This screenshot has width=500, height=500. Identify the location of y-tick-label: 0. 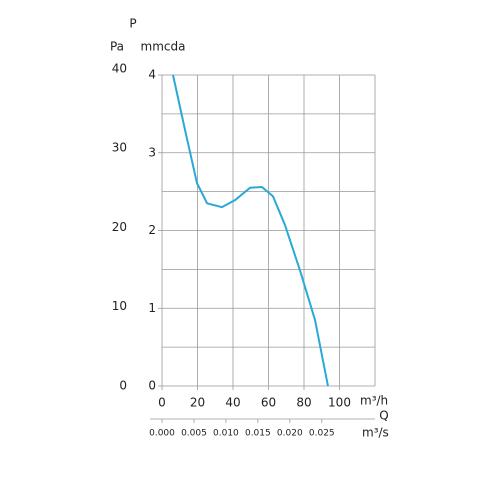
(152, 386).